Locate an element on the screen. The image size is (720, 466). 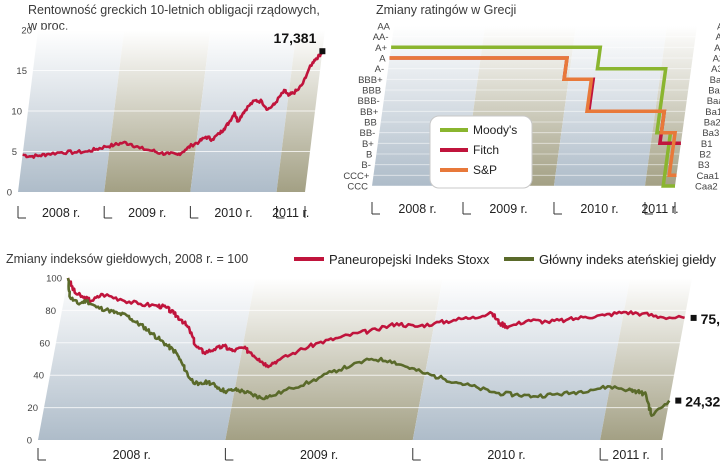
ratings-series-moodys is located at coordinates (533, 116).